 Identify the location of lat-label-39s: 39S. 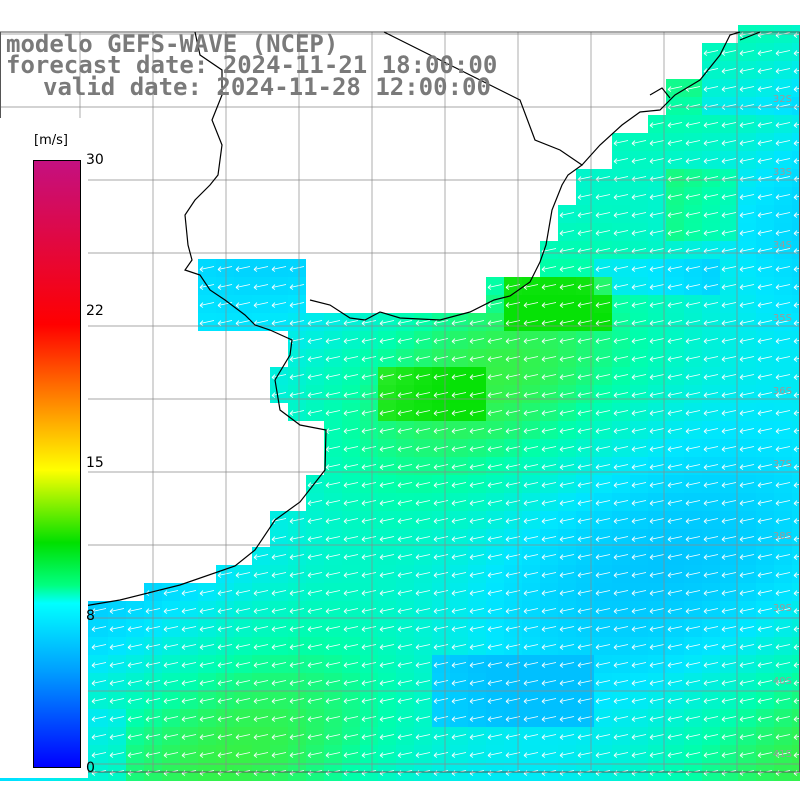
(782, 608).